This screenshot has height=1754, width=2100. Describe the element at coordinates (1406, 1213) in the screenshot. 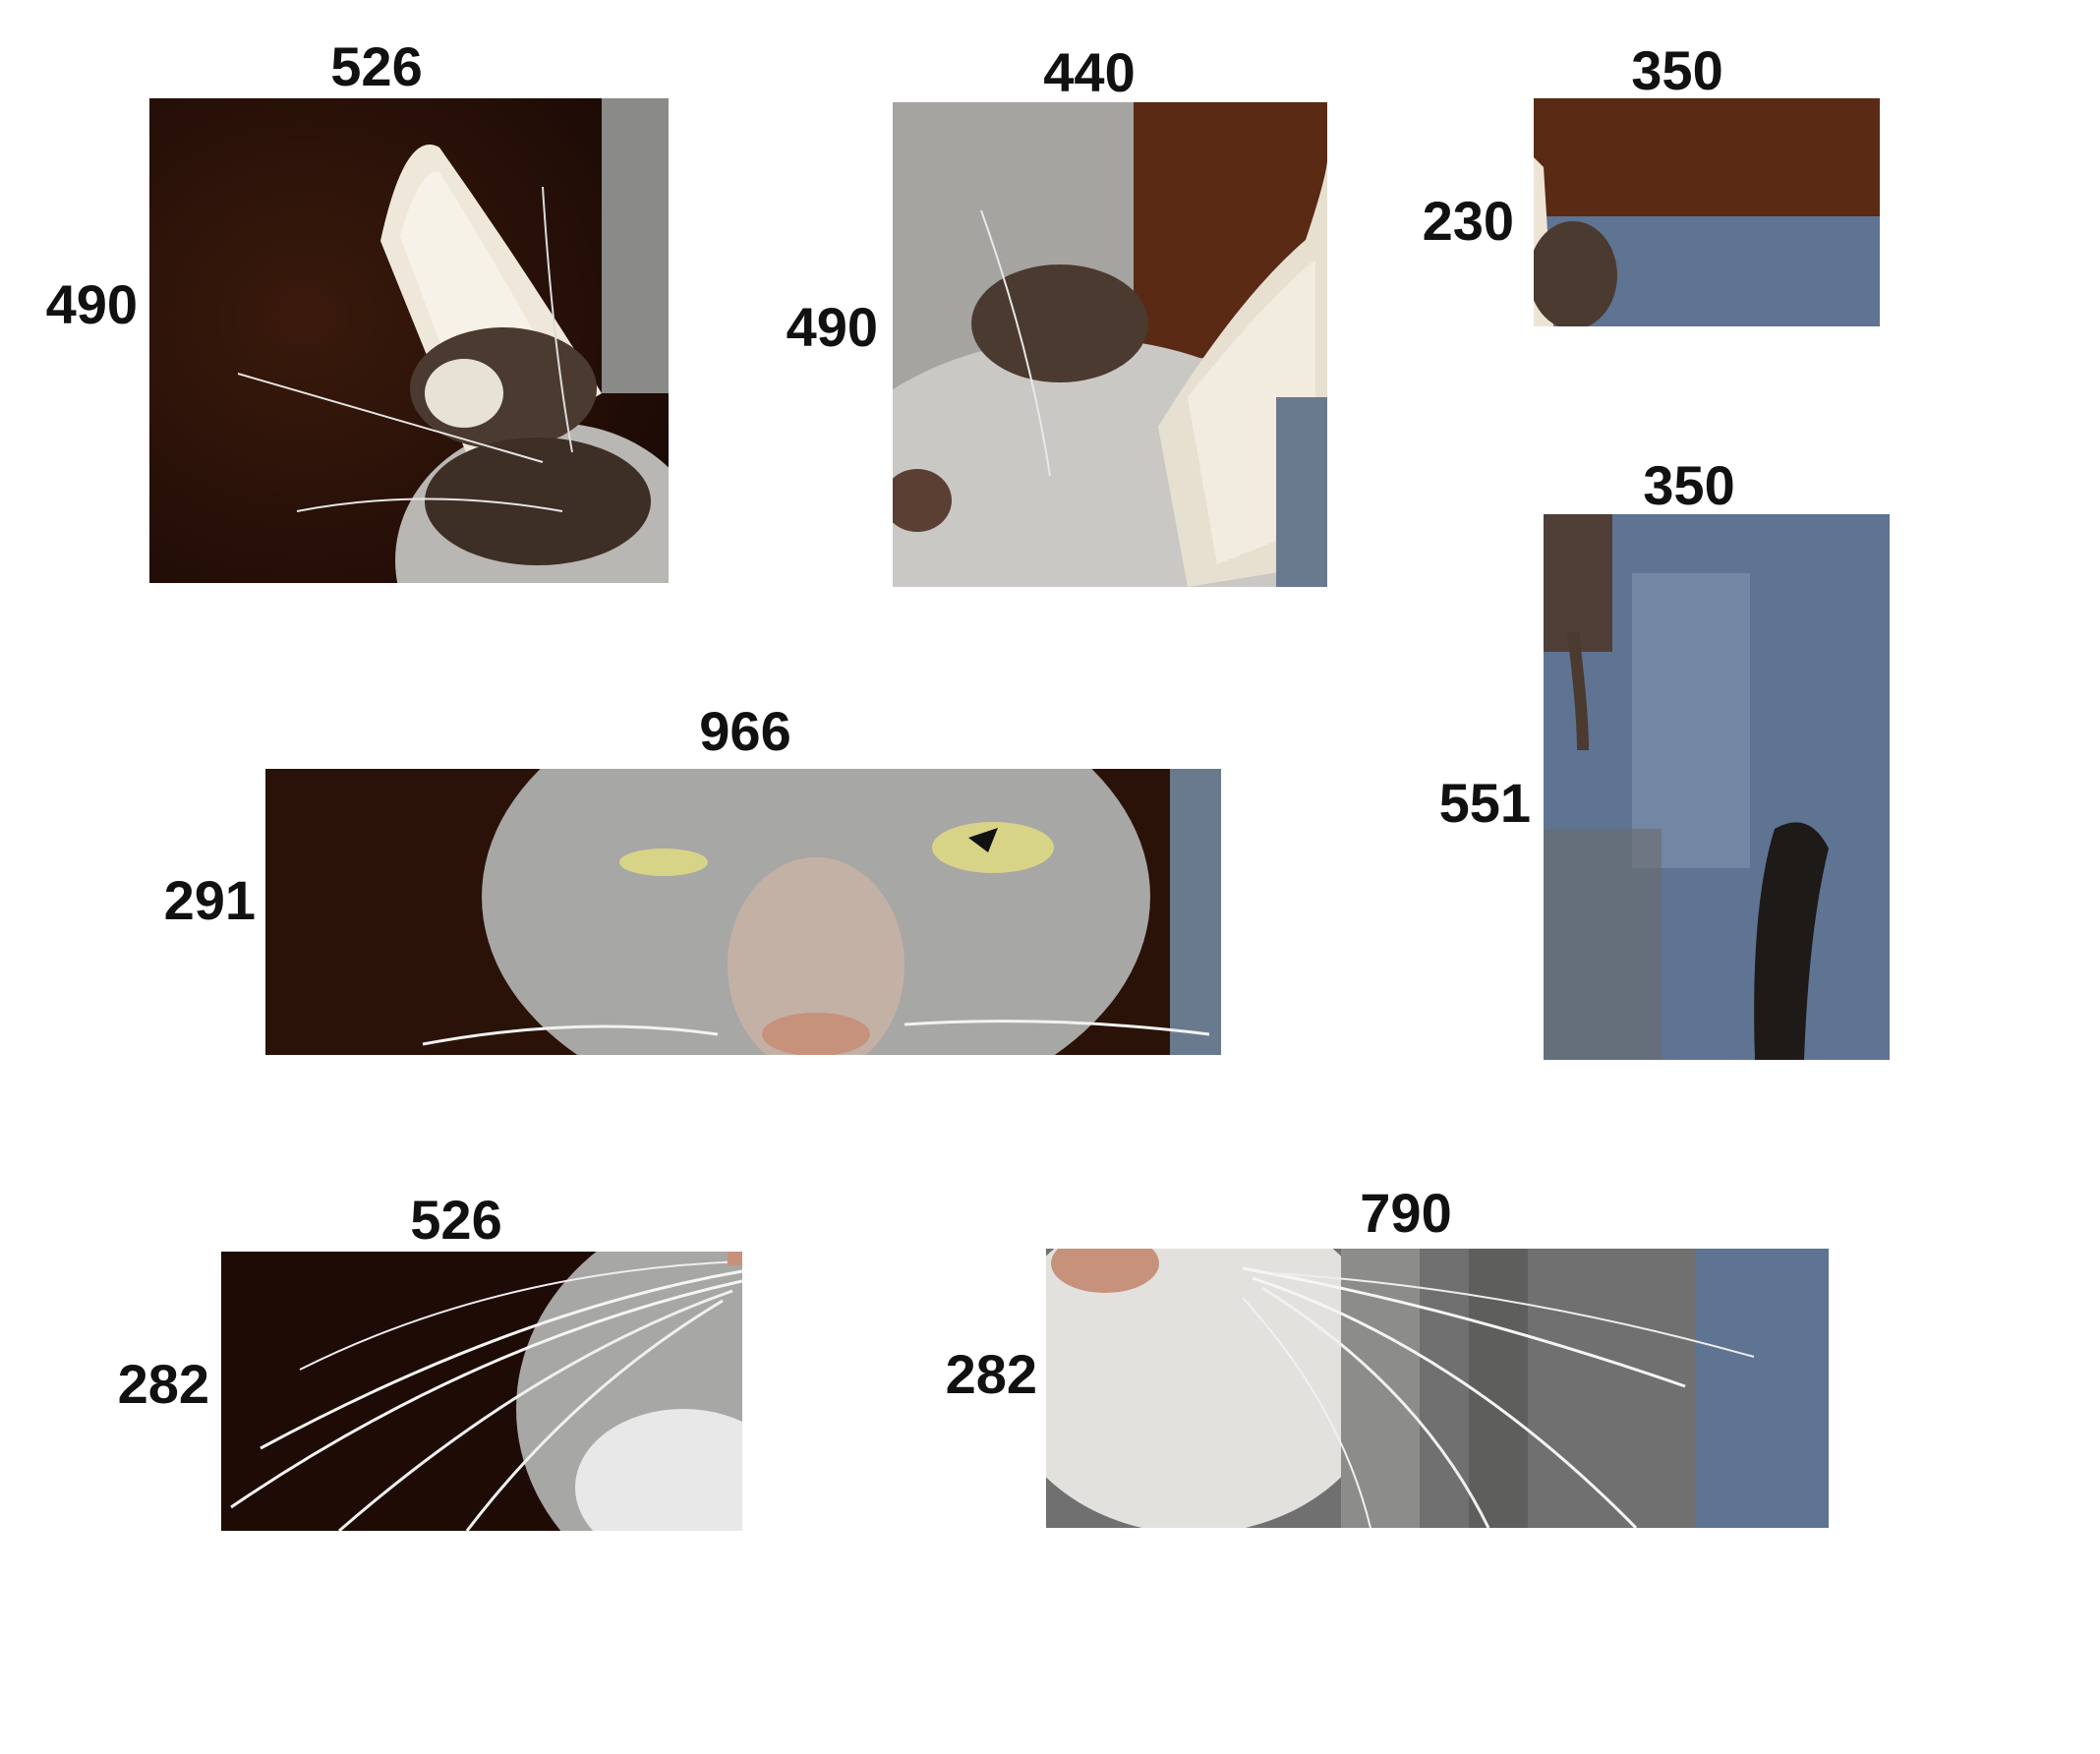

I see `piece-7-width-label: 790` at that location.